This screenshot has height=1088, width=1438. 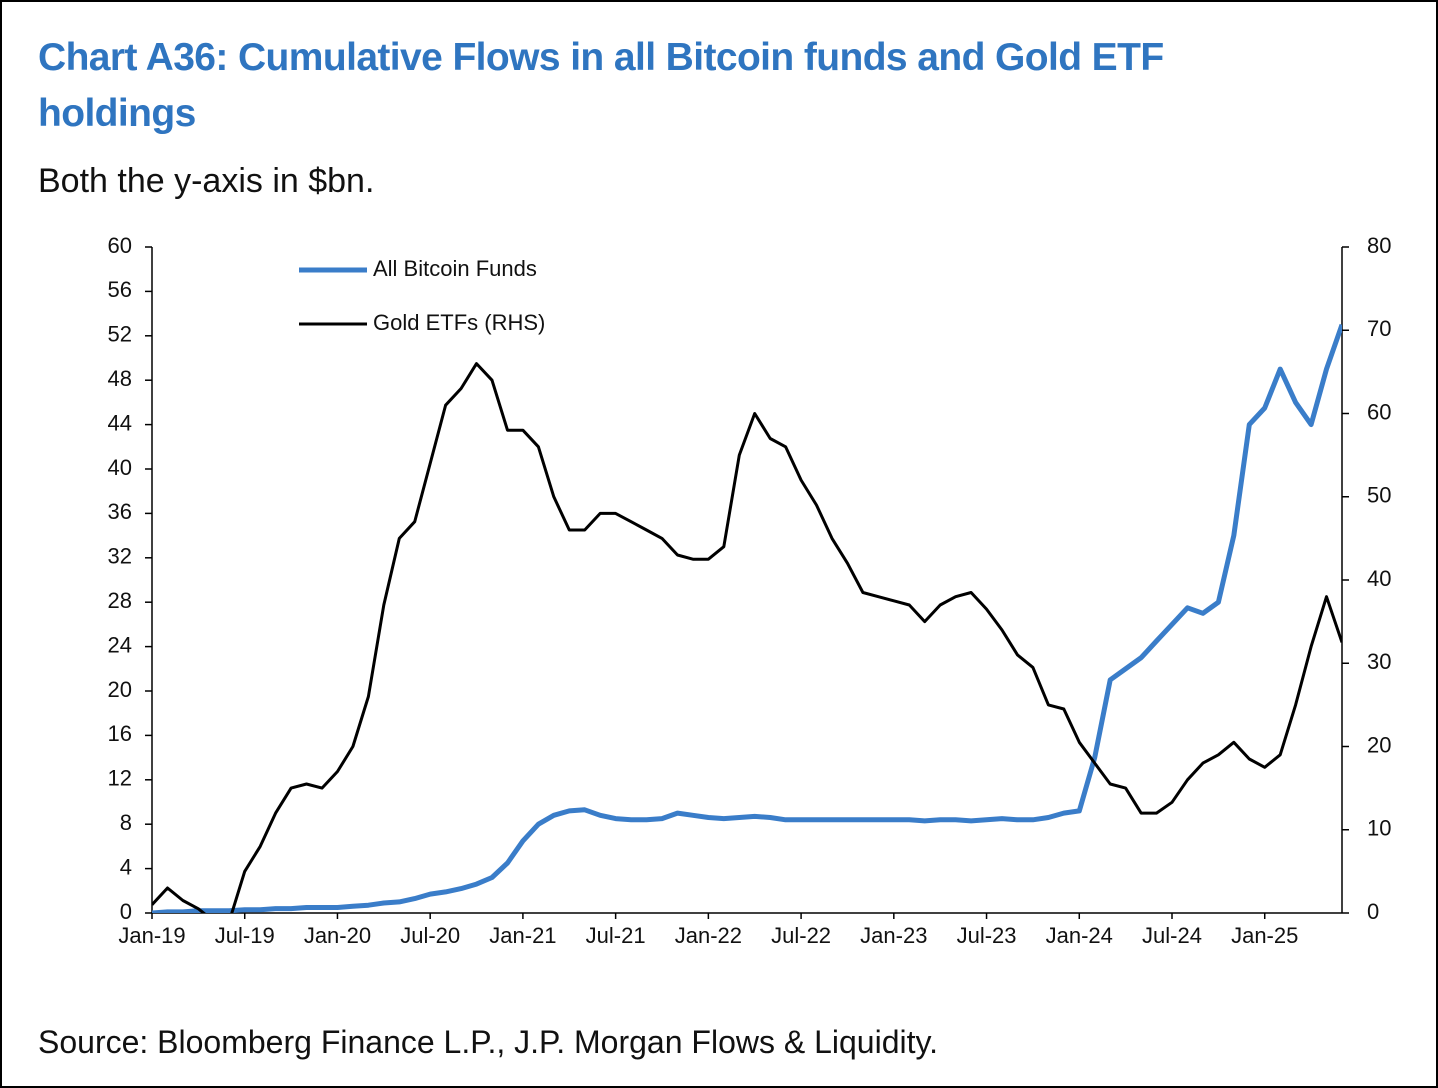 I want to click on y-tick-label: 40, so click(x=120, y=467).